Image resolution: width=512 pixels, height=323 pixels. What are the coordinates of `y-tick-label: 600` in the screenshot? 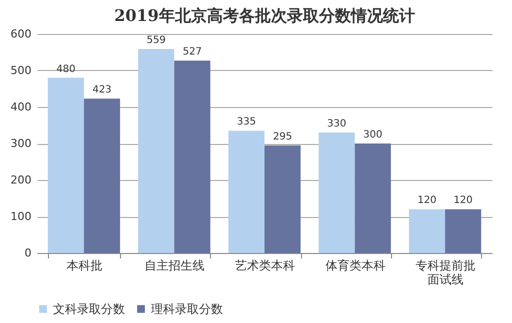 It's located at (21, 34).